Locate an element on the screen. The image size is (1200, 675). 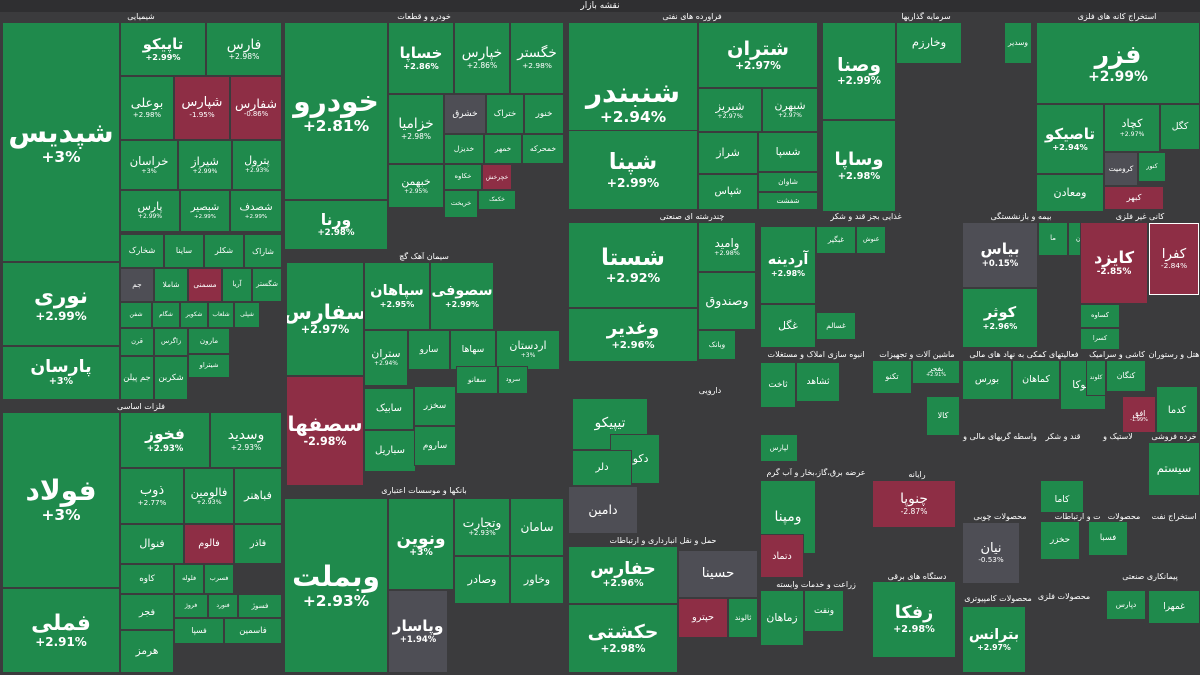
tile-غگل: غگل is located at coordinates (788, 326).